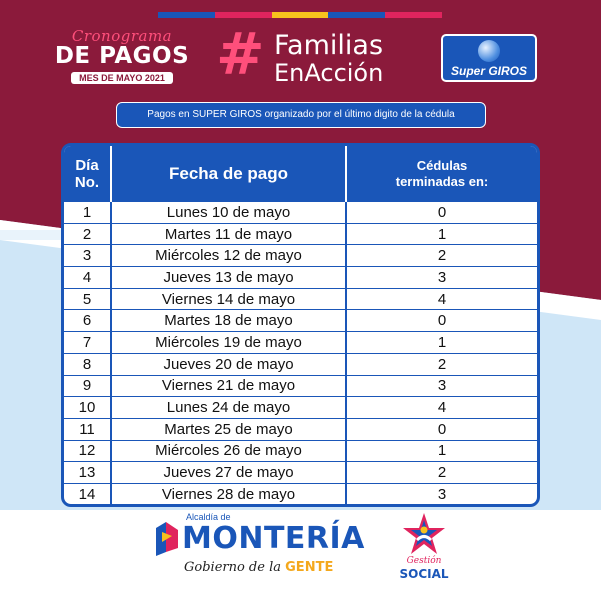 The image size is (601, 600). Describe the element at coordinates (300, 430) in the screenshot. I see `table-row: 11 Martes 25 de mayo 0` at that location.